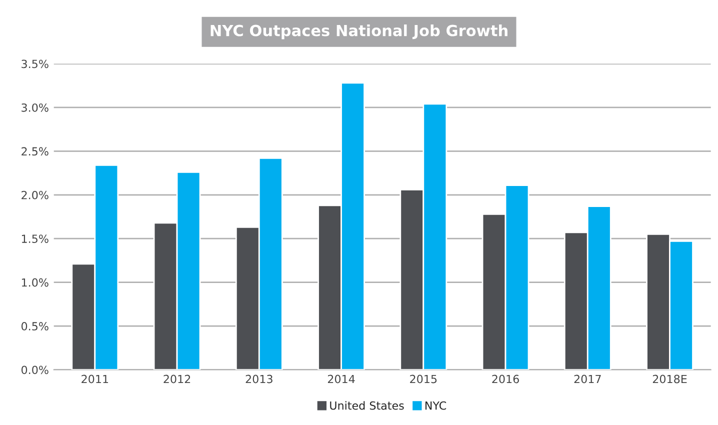  Describe the element at coordinates (423, 379) in the screenshot. I see `x-tick-label: 2015` at that location.